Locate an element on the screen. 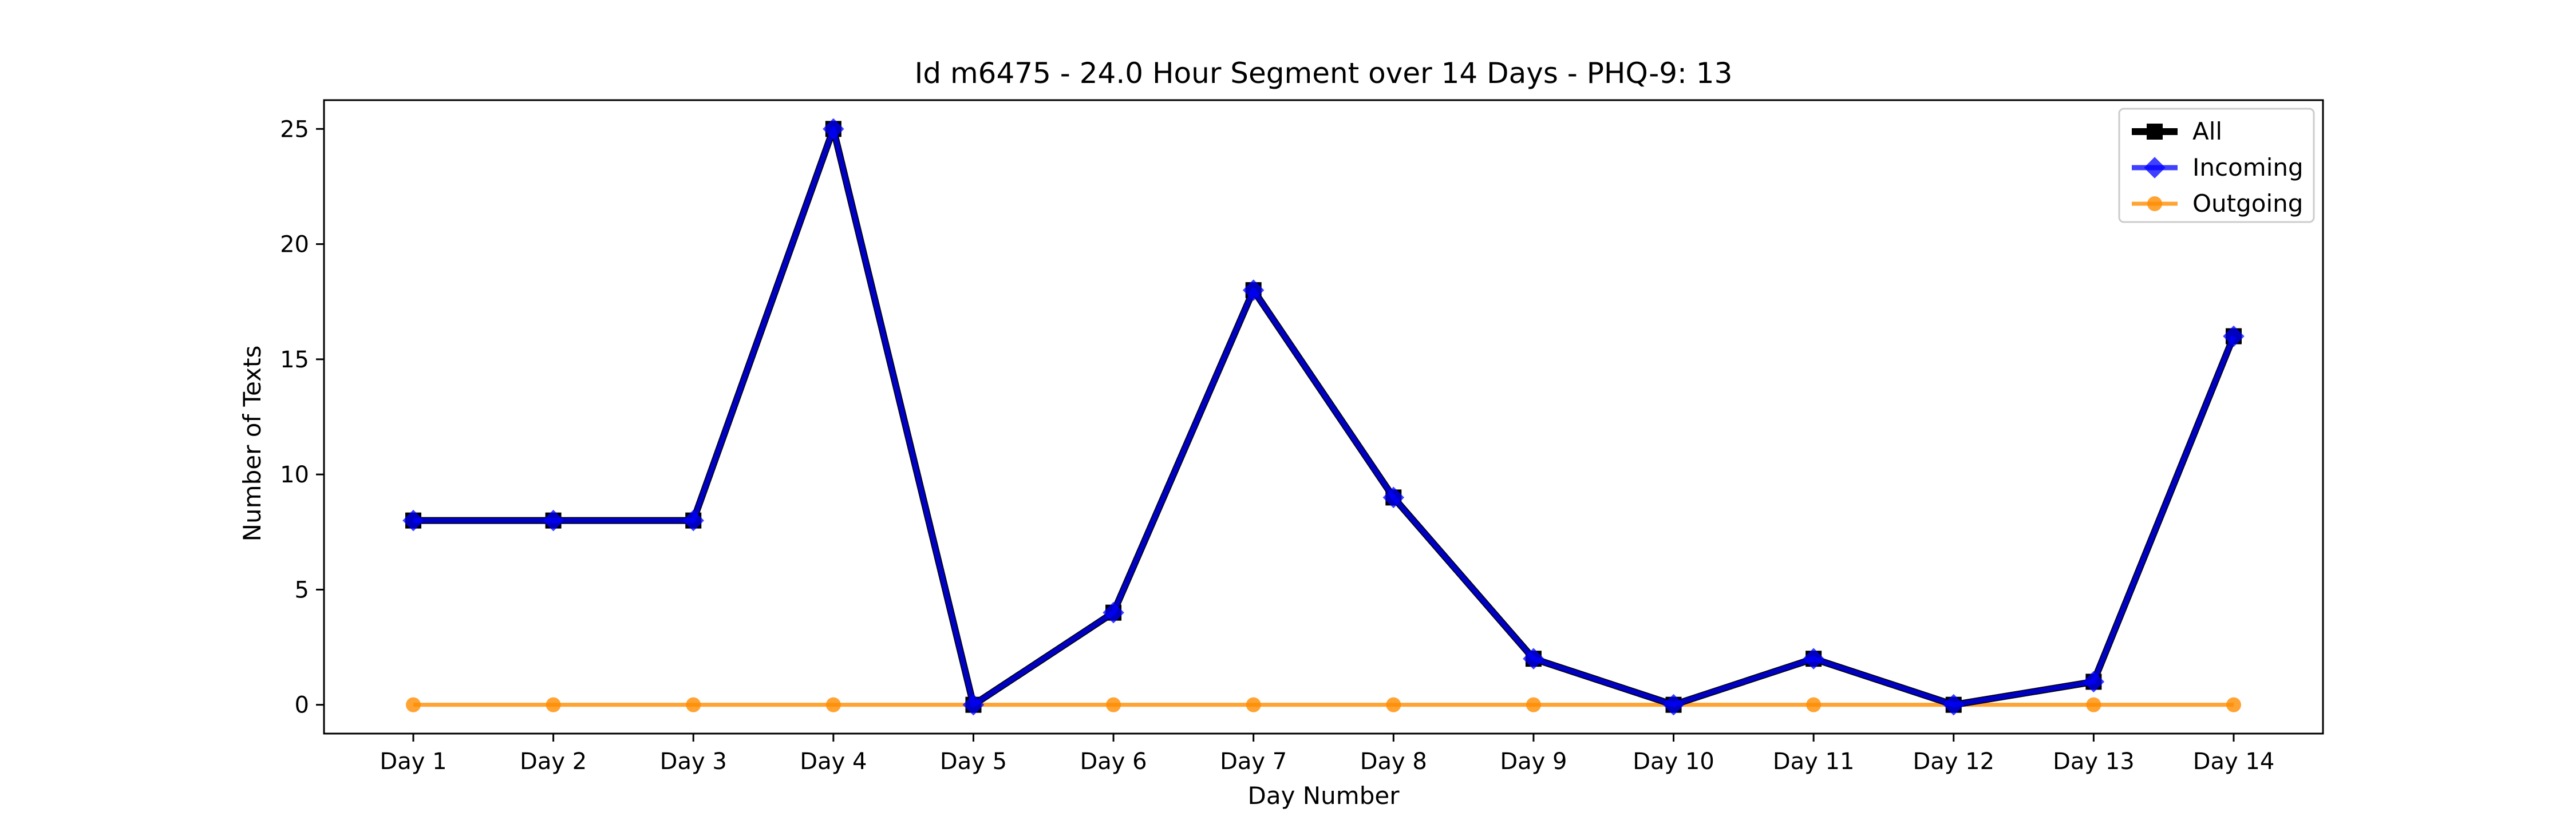 The width and height of the screenshot is (2576, 824). x-tick-label: Day 14 is located at coordinates (2234, 761).